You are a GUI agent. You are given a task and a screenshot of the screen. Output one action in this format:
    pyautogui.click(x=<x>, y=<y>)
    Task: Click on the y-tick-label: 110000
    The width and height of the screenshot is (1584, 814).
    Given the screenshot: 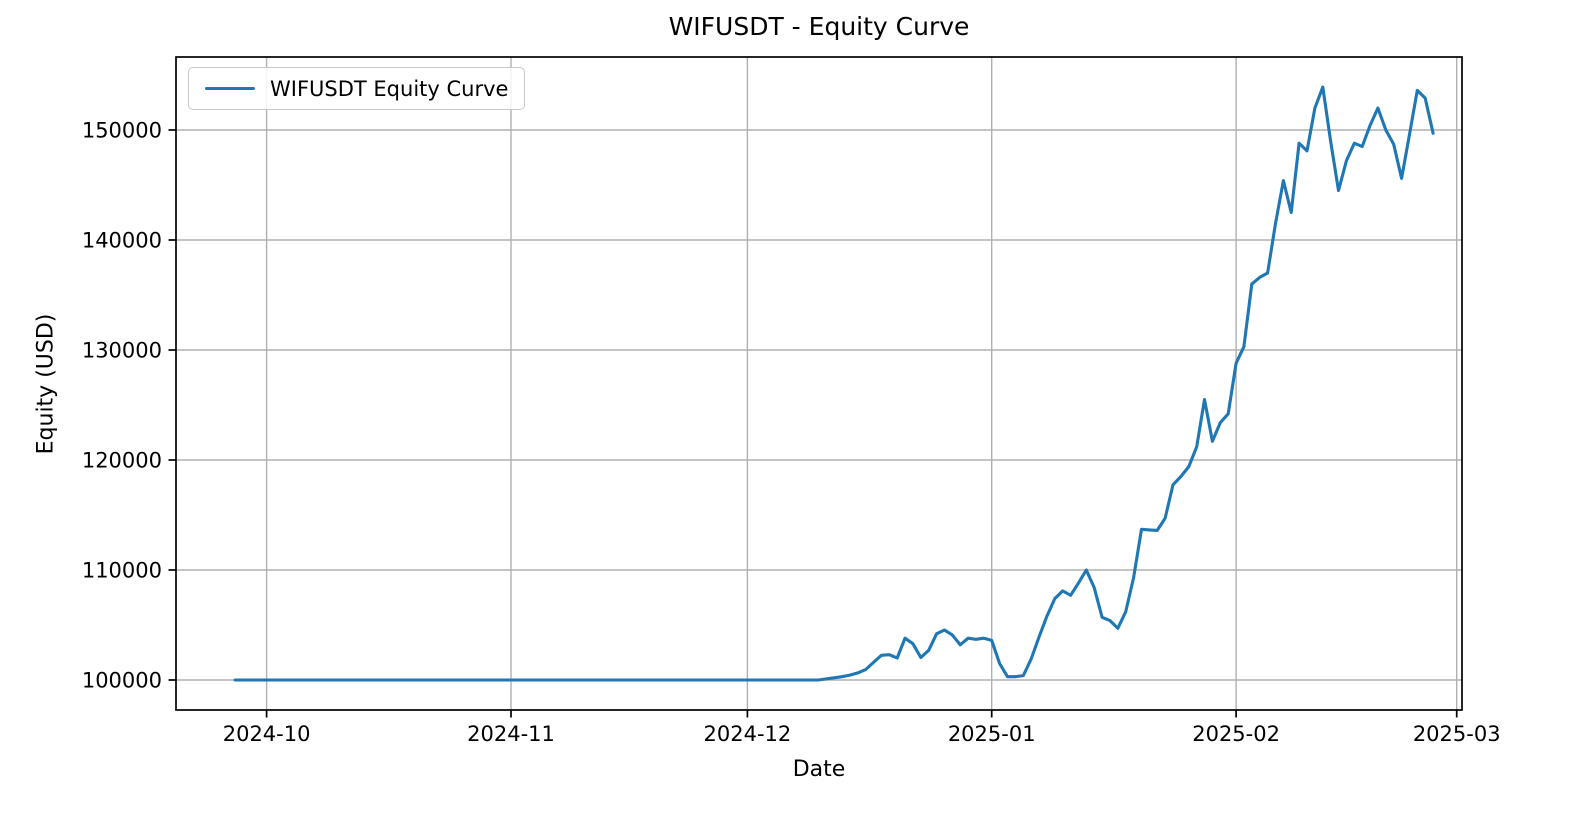 What is the action you would take?
    pyautogui.click(x=122, y=571)
    